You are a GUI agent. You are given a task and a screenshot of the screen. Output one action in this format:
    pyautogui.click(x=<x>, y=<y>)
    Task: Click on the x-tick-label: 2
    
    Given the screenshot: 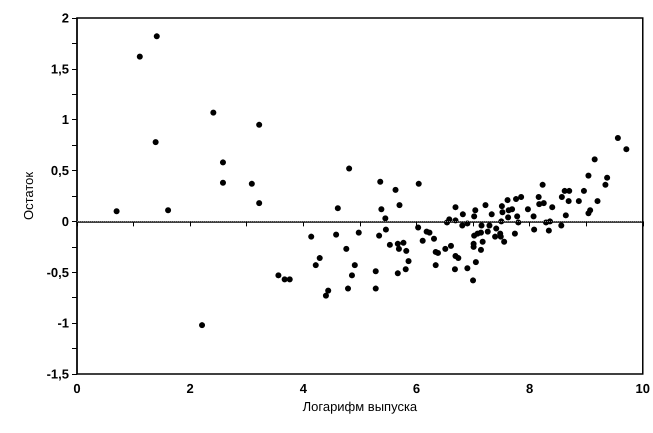 What is the action you would take?
    pyautogui.click(x=190, y=388)
    